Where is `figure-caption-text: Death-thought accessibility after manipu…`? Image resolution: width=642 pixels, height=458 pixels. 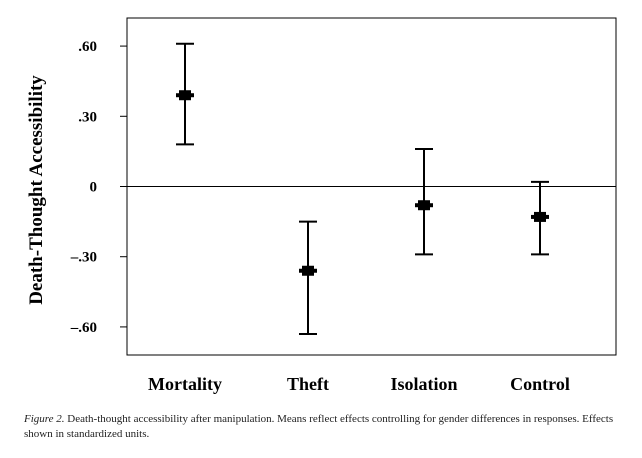 figure-caption-text: Death-thought accessibility after manipu… is located at coordinates (319, 426).